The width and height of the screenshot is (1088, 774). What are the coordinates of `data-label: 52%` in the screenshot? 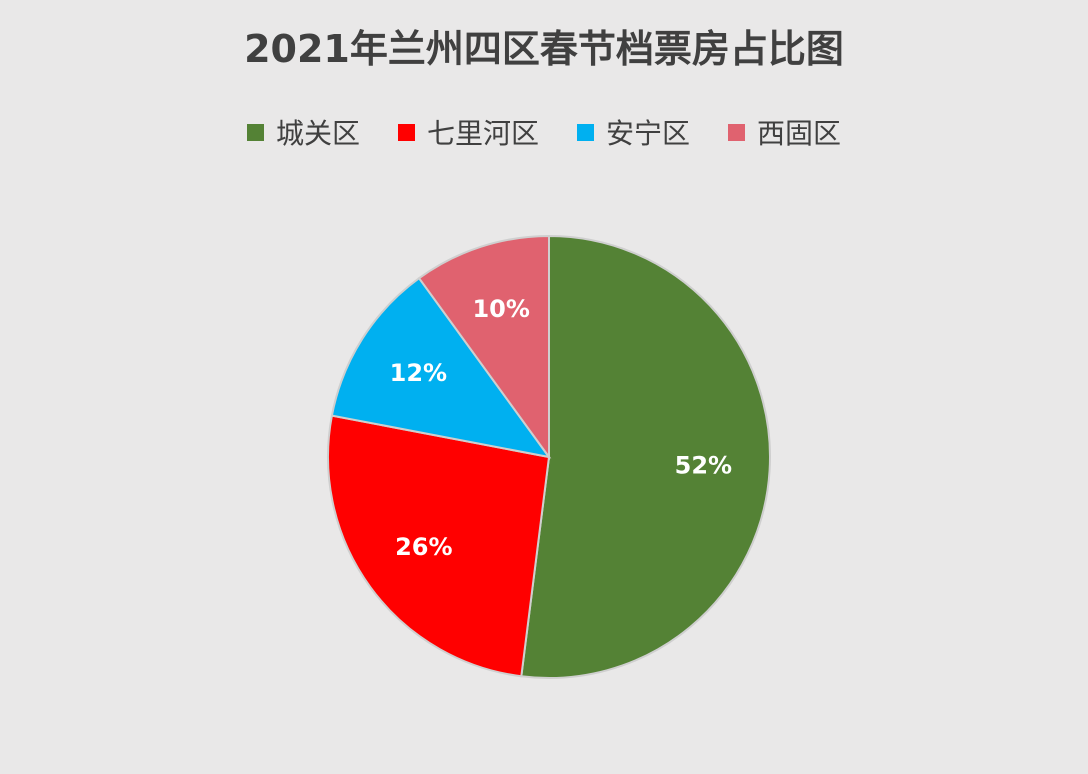 It's located at (703, 466).